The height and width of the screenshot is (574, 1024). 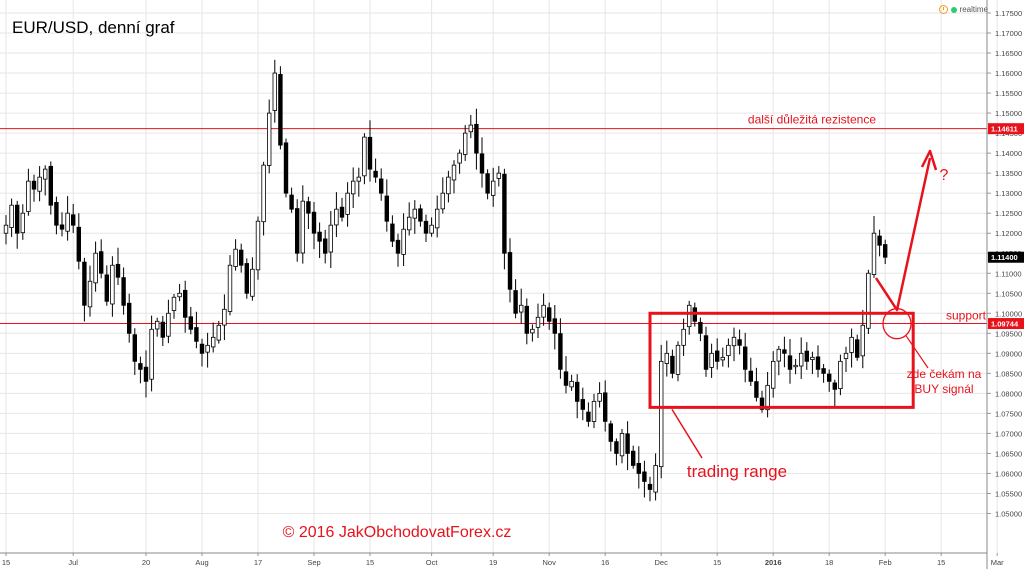 What do you see at coordinates (929, 160) in the screenshot?
I see `projection-arrowhead` at bounding box center [929, 160].